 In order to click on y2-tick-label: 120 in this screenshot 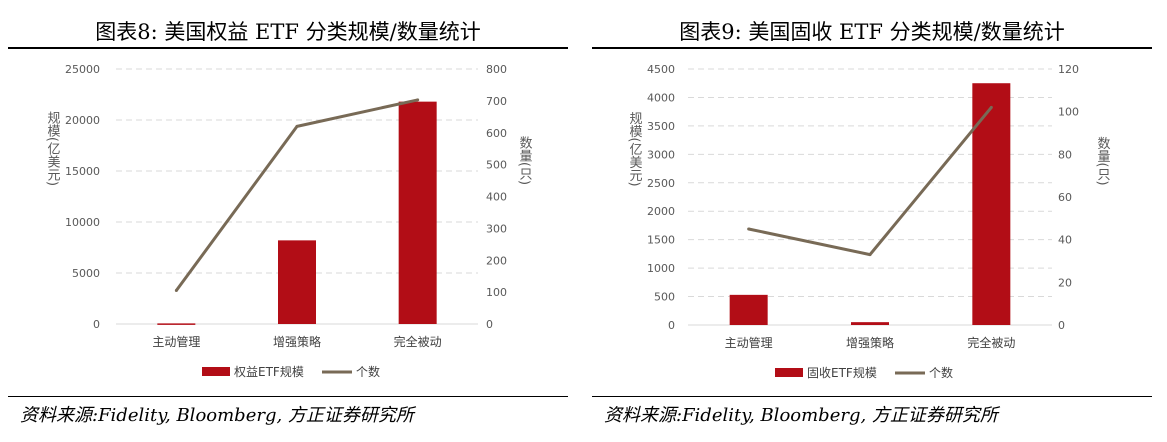, I will do `click(1068, 69)`.